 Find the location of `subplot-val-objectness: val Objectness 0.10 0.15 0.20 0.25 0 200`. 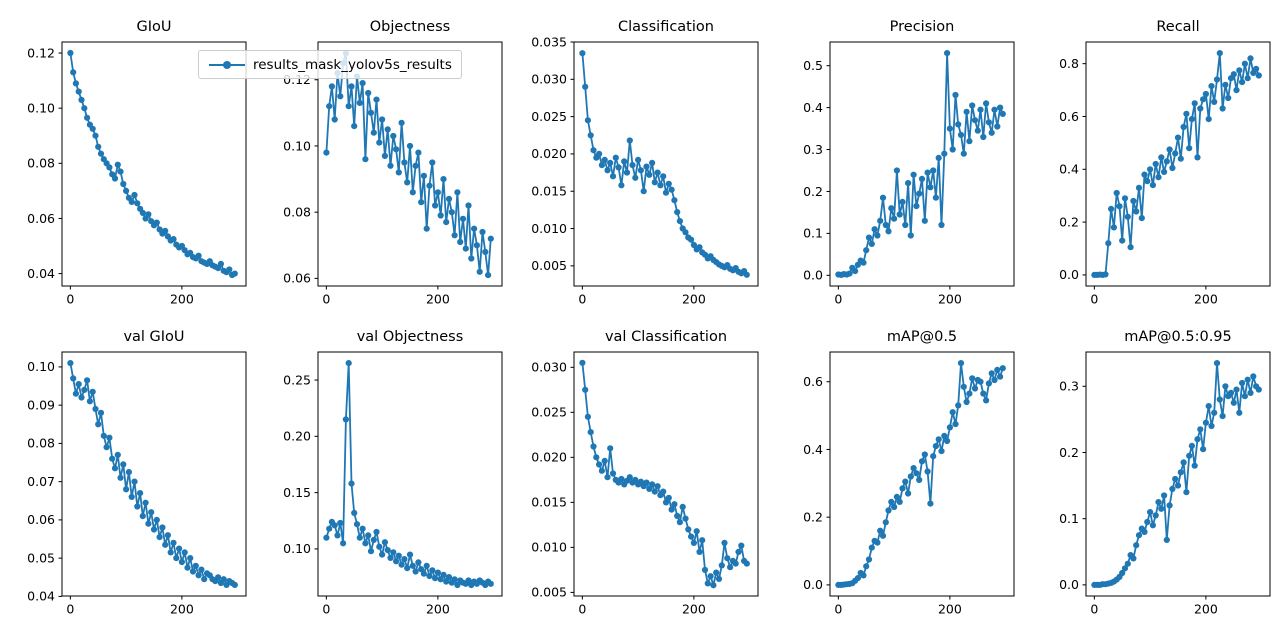

subplot-val-objectness: val Objectness 0.10 0.15 0.20 0.25 0 200 is located at coordinates (384, 480).